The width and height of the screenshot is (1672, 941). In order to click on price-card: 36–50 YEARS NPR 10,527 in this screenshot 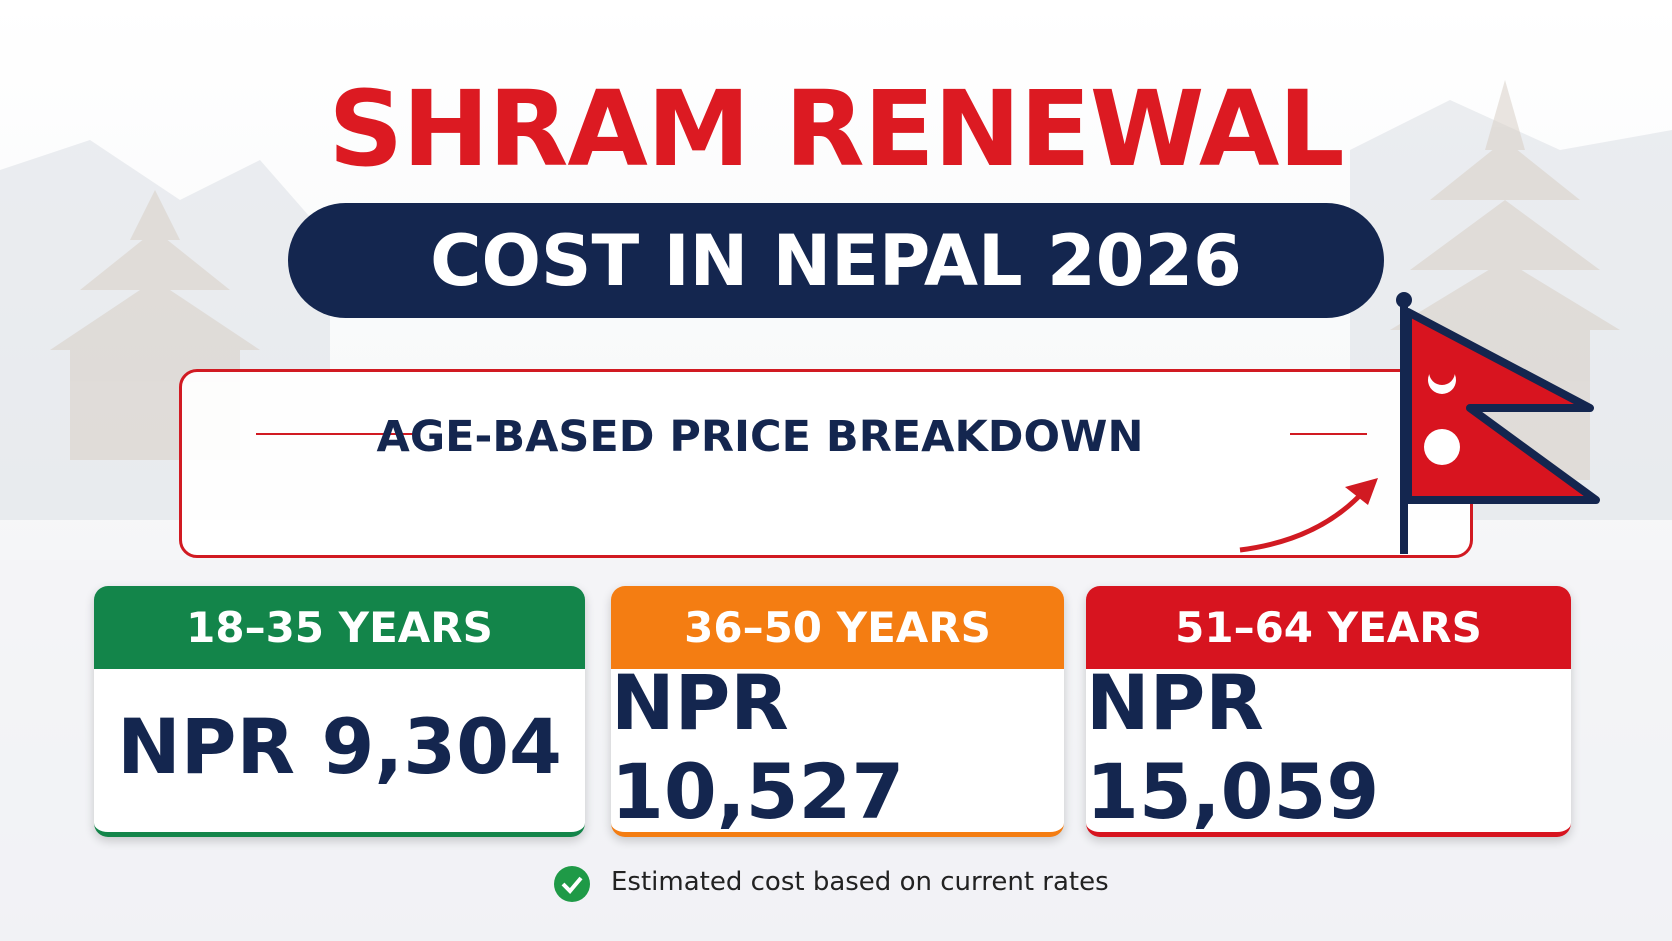, I will do `click(837, 711)`.